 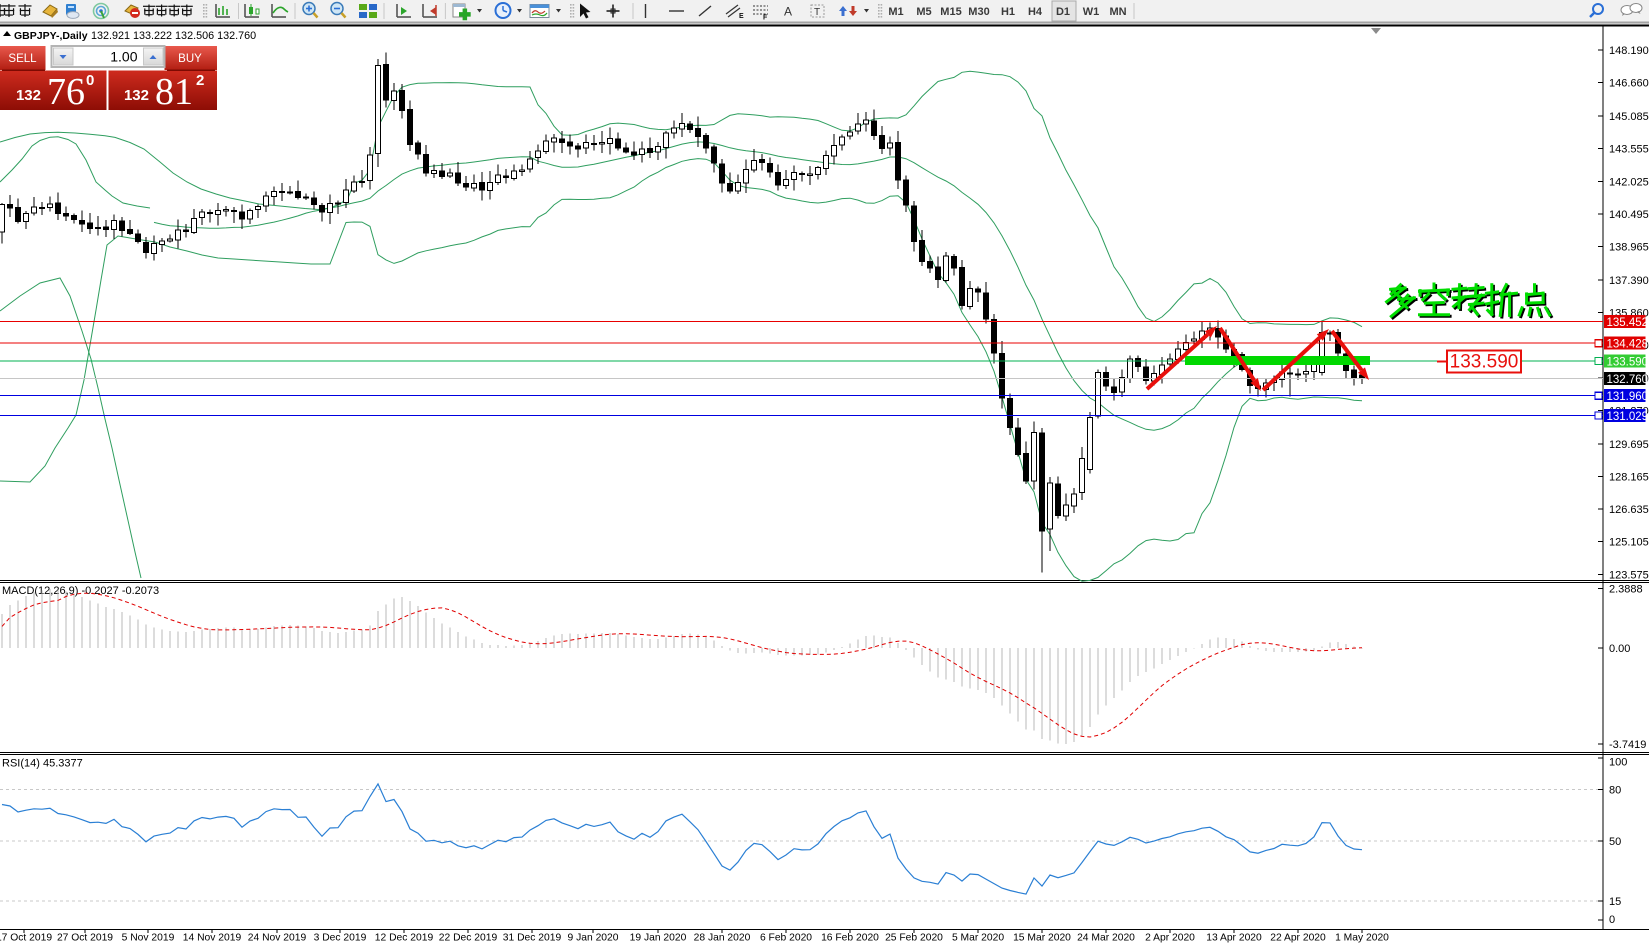 What do you see at coordinates (404, 938) in the screenshot?
I see `svg-text: 12 Dec 2019` at bounding box center [404, 938].